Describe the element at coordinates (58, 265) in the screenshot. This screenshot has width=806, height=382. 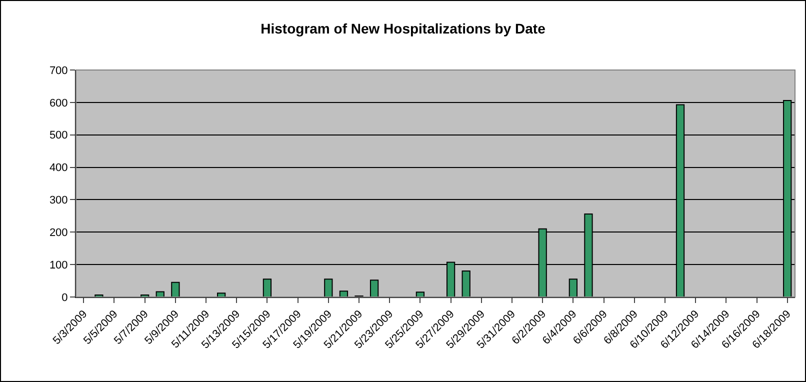
I see `y-tick-label: 100` at that location.